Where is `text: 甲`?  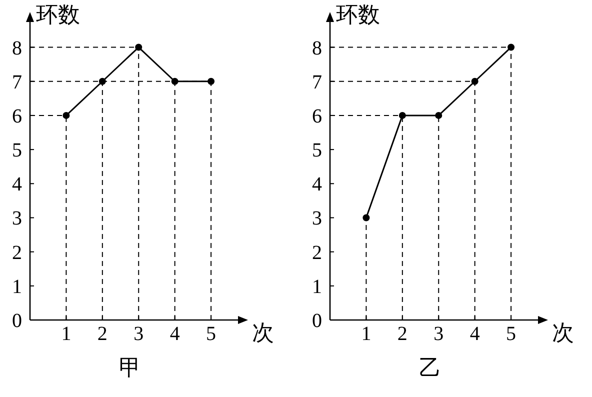
text: 甲 is located at coordinates (130, 367).